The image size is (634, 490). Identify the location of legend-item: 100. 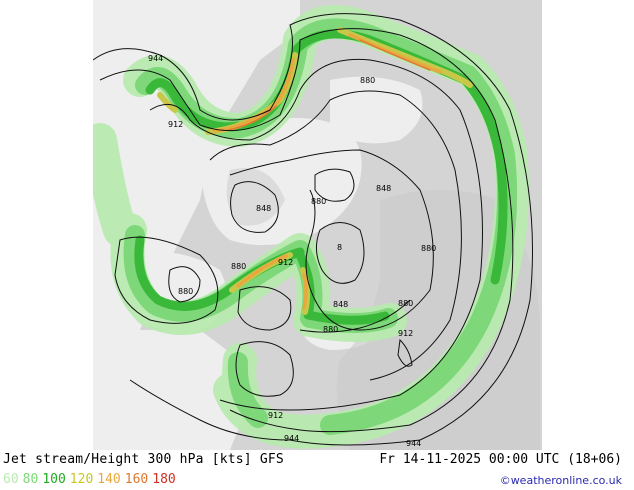
(54, 479).